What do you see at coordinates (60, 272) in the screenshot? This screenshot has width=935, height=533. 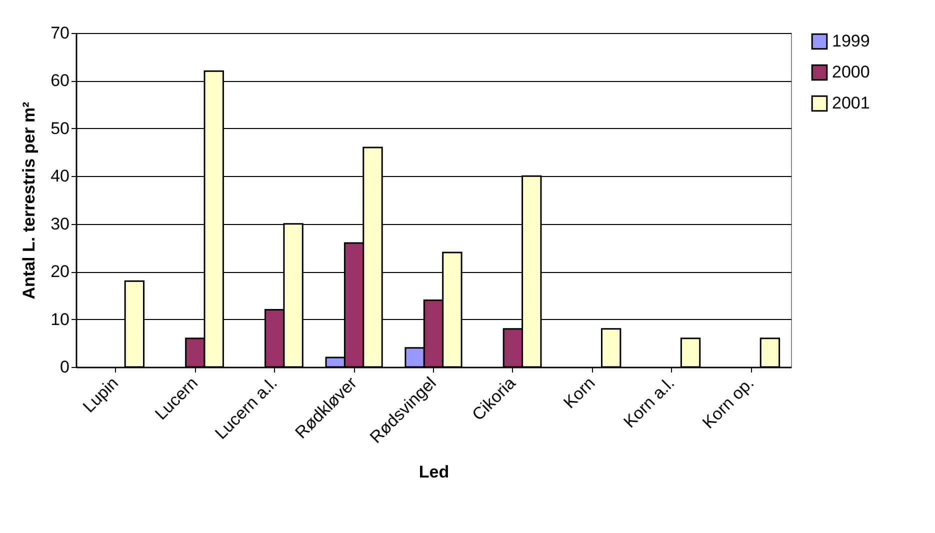 I see `y-tick-label: 20` at bounding box center [60, 272].